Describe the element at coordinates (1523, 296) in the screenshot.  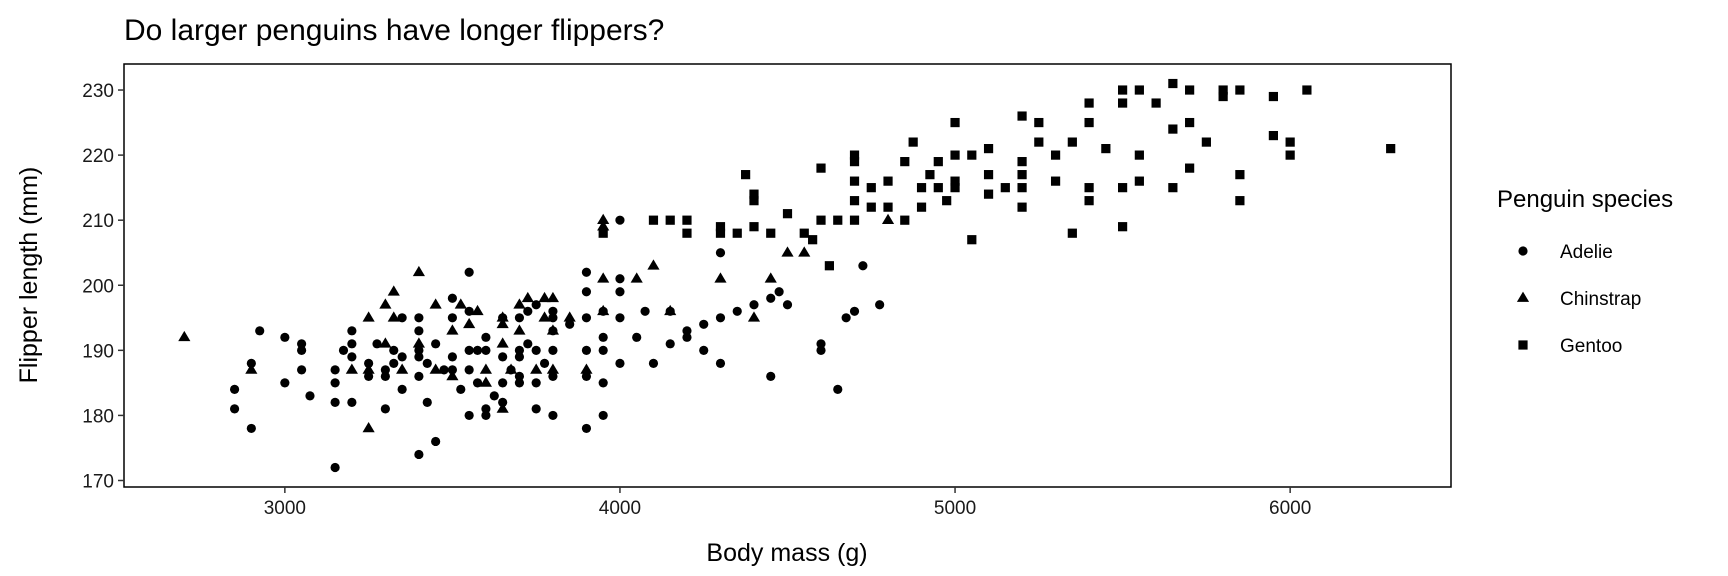
I see `legend-key-triangle-icon` at that location.